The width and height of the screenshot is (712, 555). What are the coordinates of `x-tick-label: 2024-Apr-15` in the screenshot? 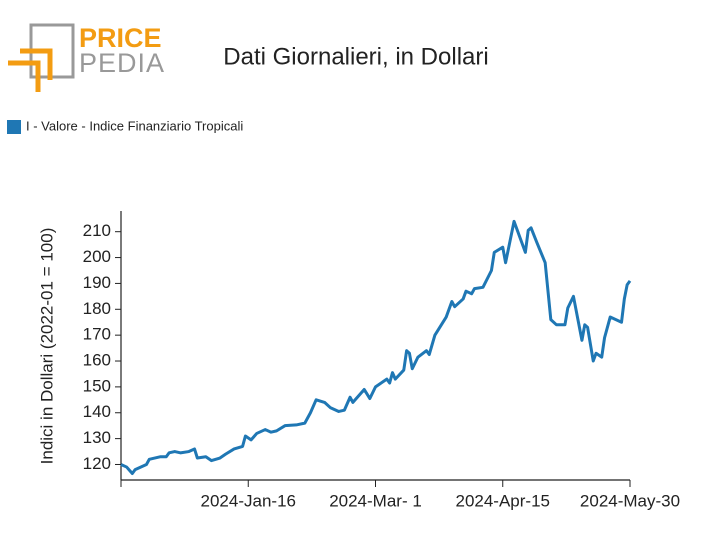 It's located at (502, 500).